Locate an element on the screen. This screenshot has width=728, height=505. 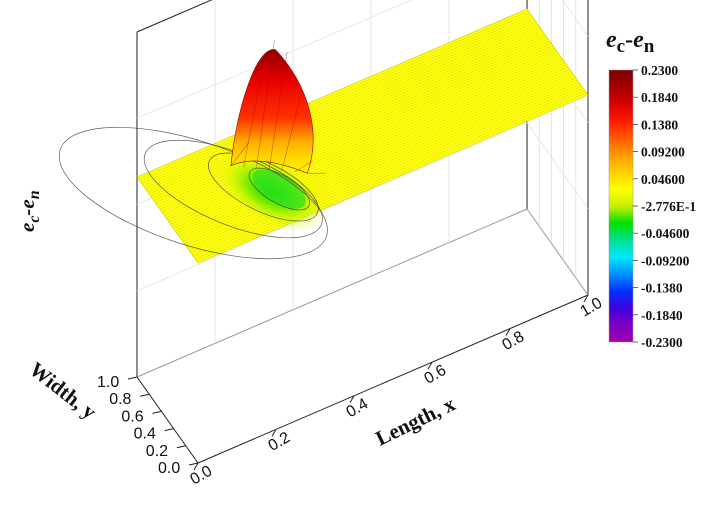
colorbar-label-6: -0.04600 is located at coordinates (665, 233).